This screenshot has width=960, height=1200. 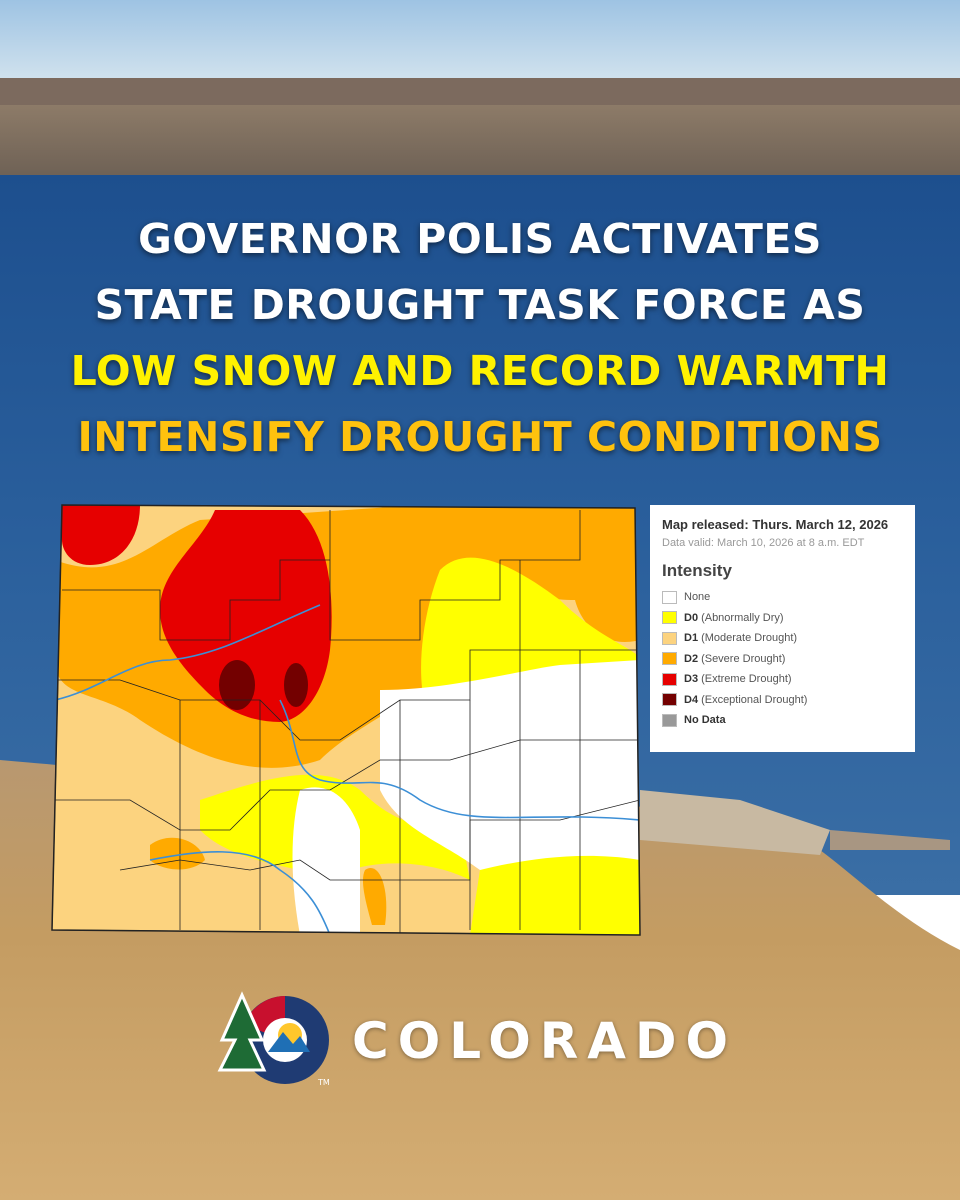 I want to click on legend-label: (Severe Drought), so click(x=743, y=658).